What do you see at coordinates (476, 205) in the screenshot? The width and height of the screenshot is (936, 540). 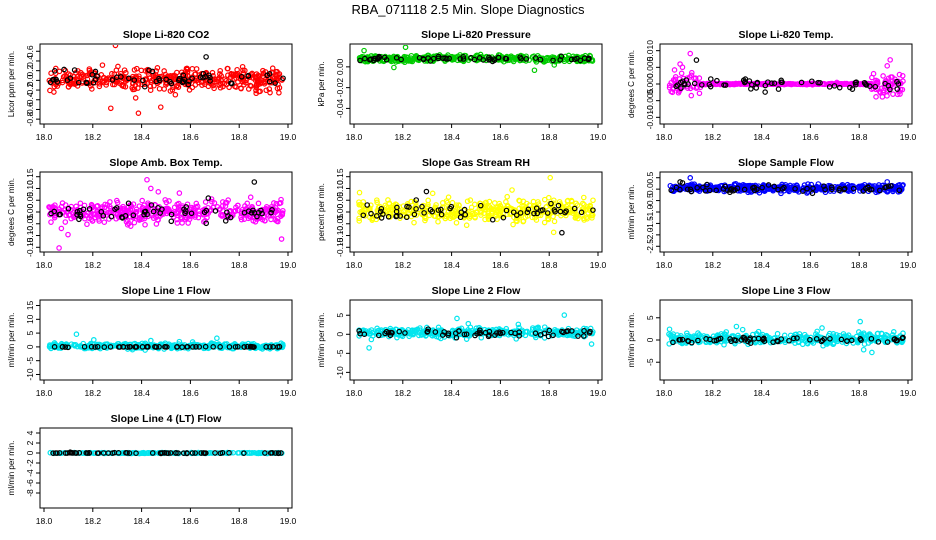 I see `points-layer` at bounding box center [476, 205].